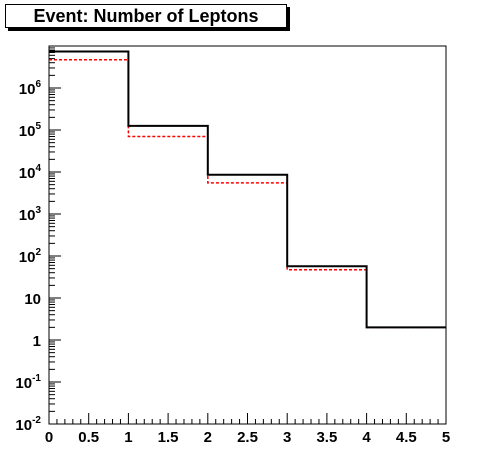 The image size is (496, 472). Describe the element at coordinates (36, 378) in the screenshot. I see `y-tick-exponent: -1` at that location.